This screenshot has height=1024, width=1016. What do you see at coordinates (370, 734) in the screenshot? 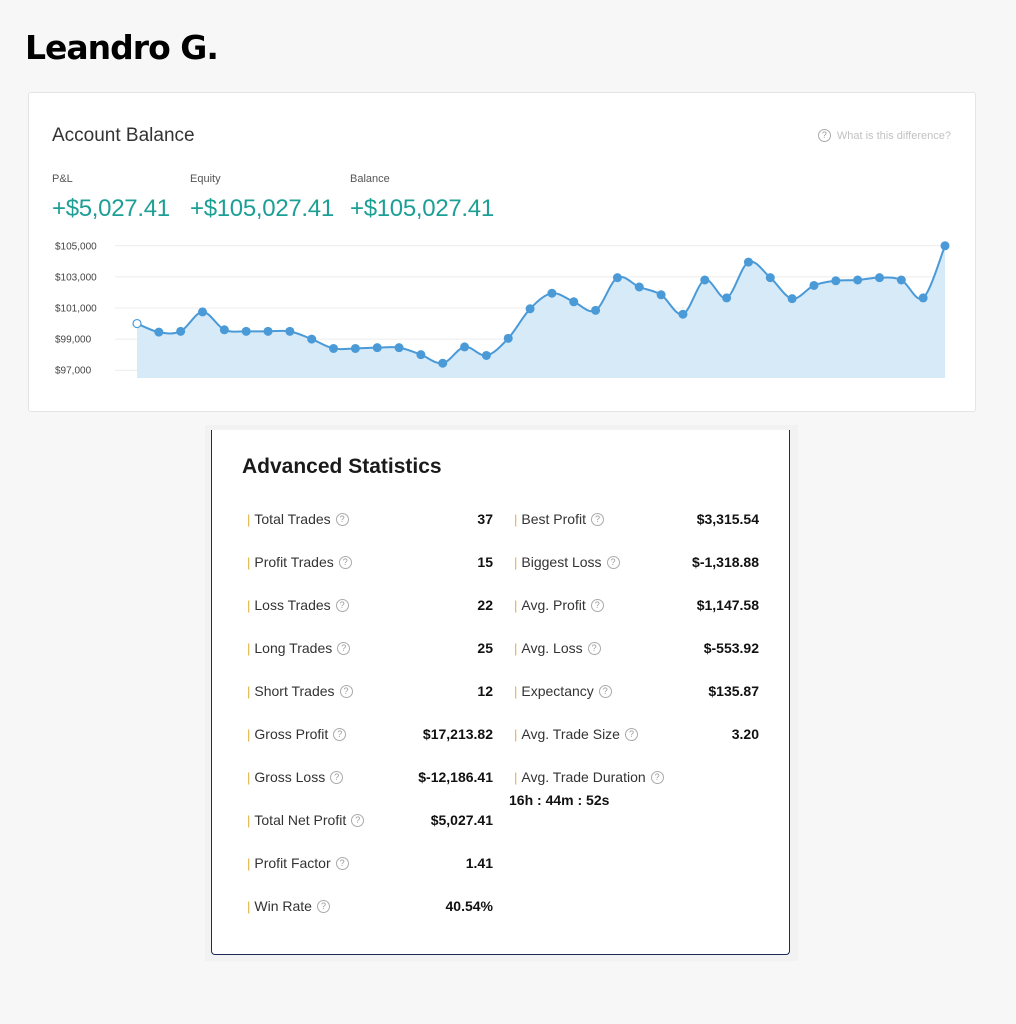
I see `stat-row-gross-profit: | Gross Profit? $17,213.82` at bounding box center [370, 734].